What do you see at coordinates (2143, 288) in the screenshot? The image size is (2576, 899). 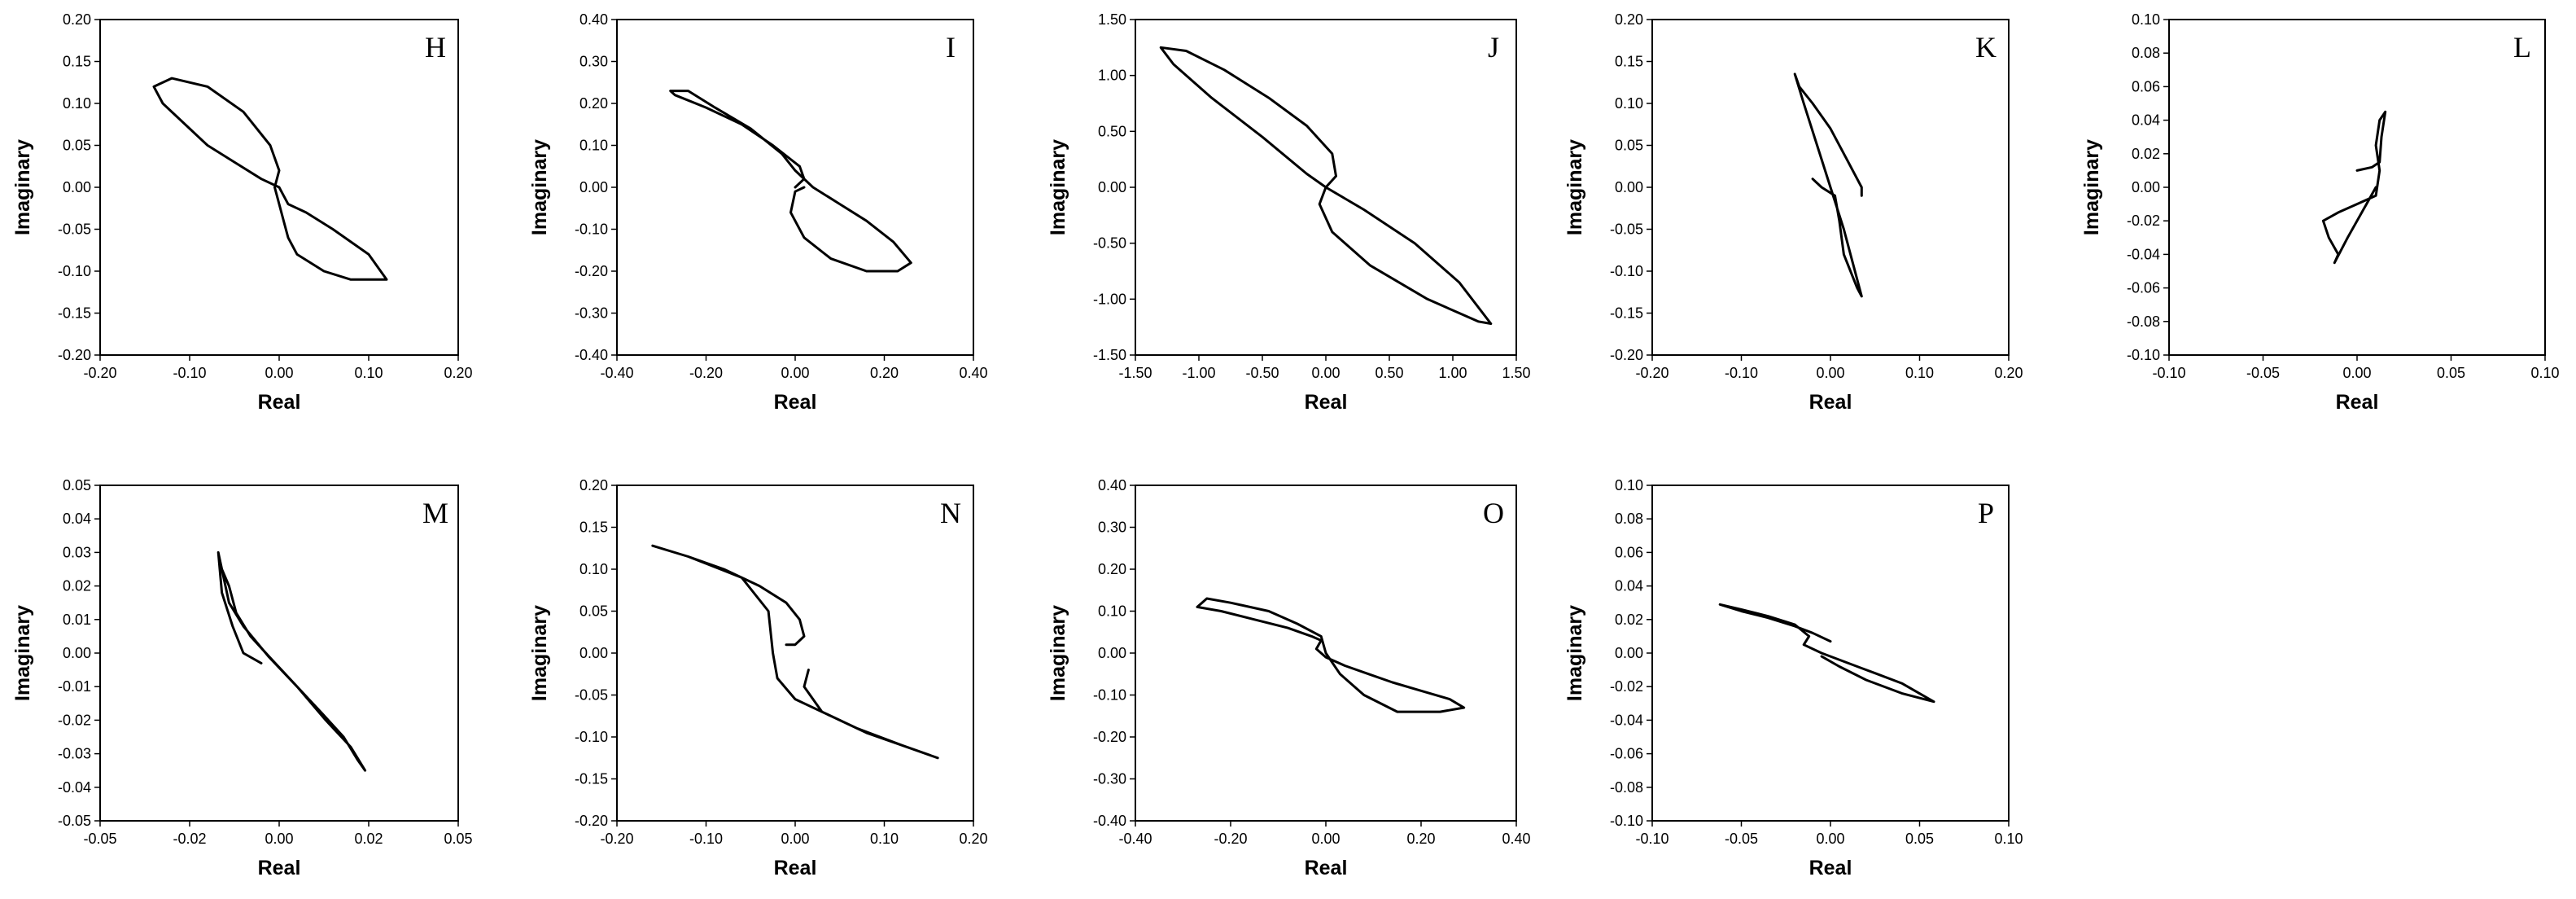 I see `y-tick-label: -0.06` at bounding box center [2143, 288].